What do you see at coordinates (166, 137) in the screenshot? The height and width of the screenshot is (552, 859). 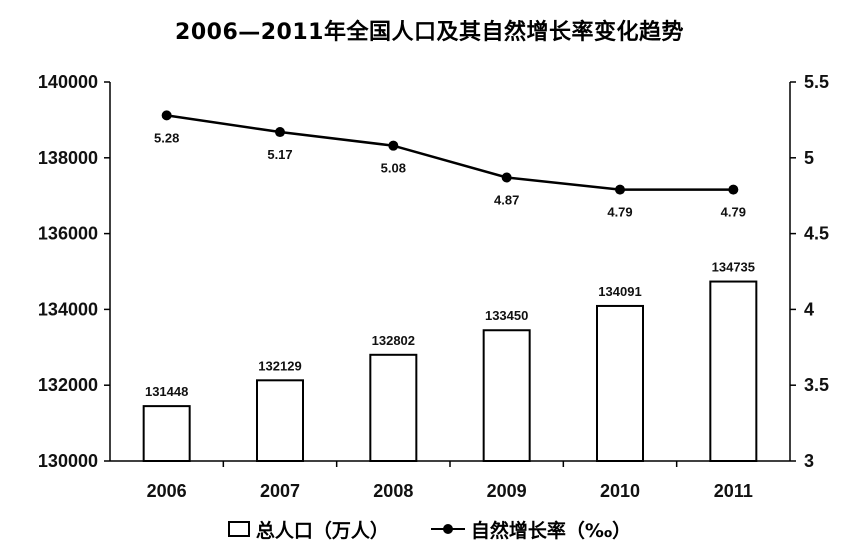 I see `line-value-label: 5.28` at bounding box center [166, 137].